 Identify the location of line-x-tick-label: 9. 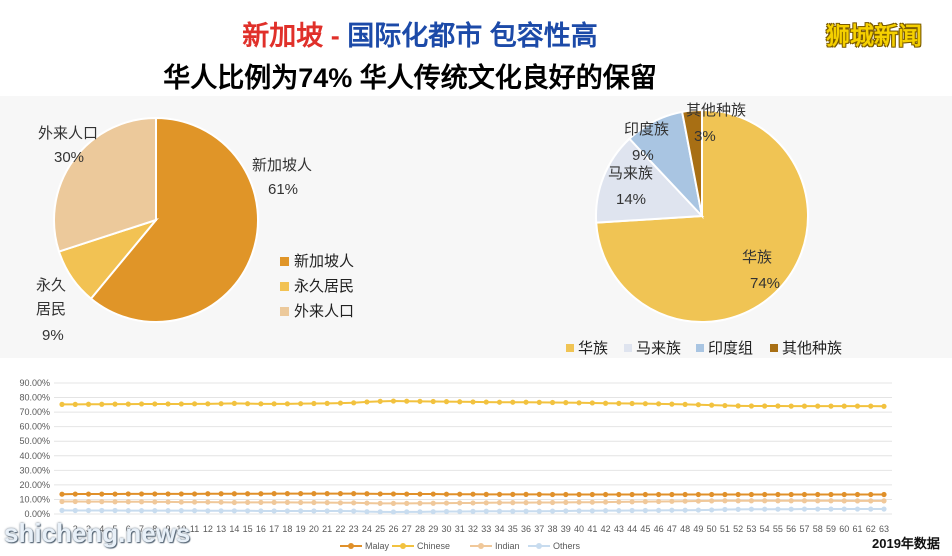
(168, 529).